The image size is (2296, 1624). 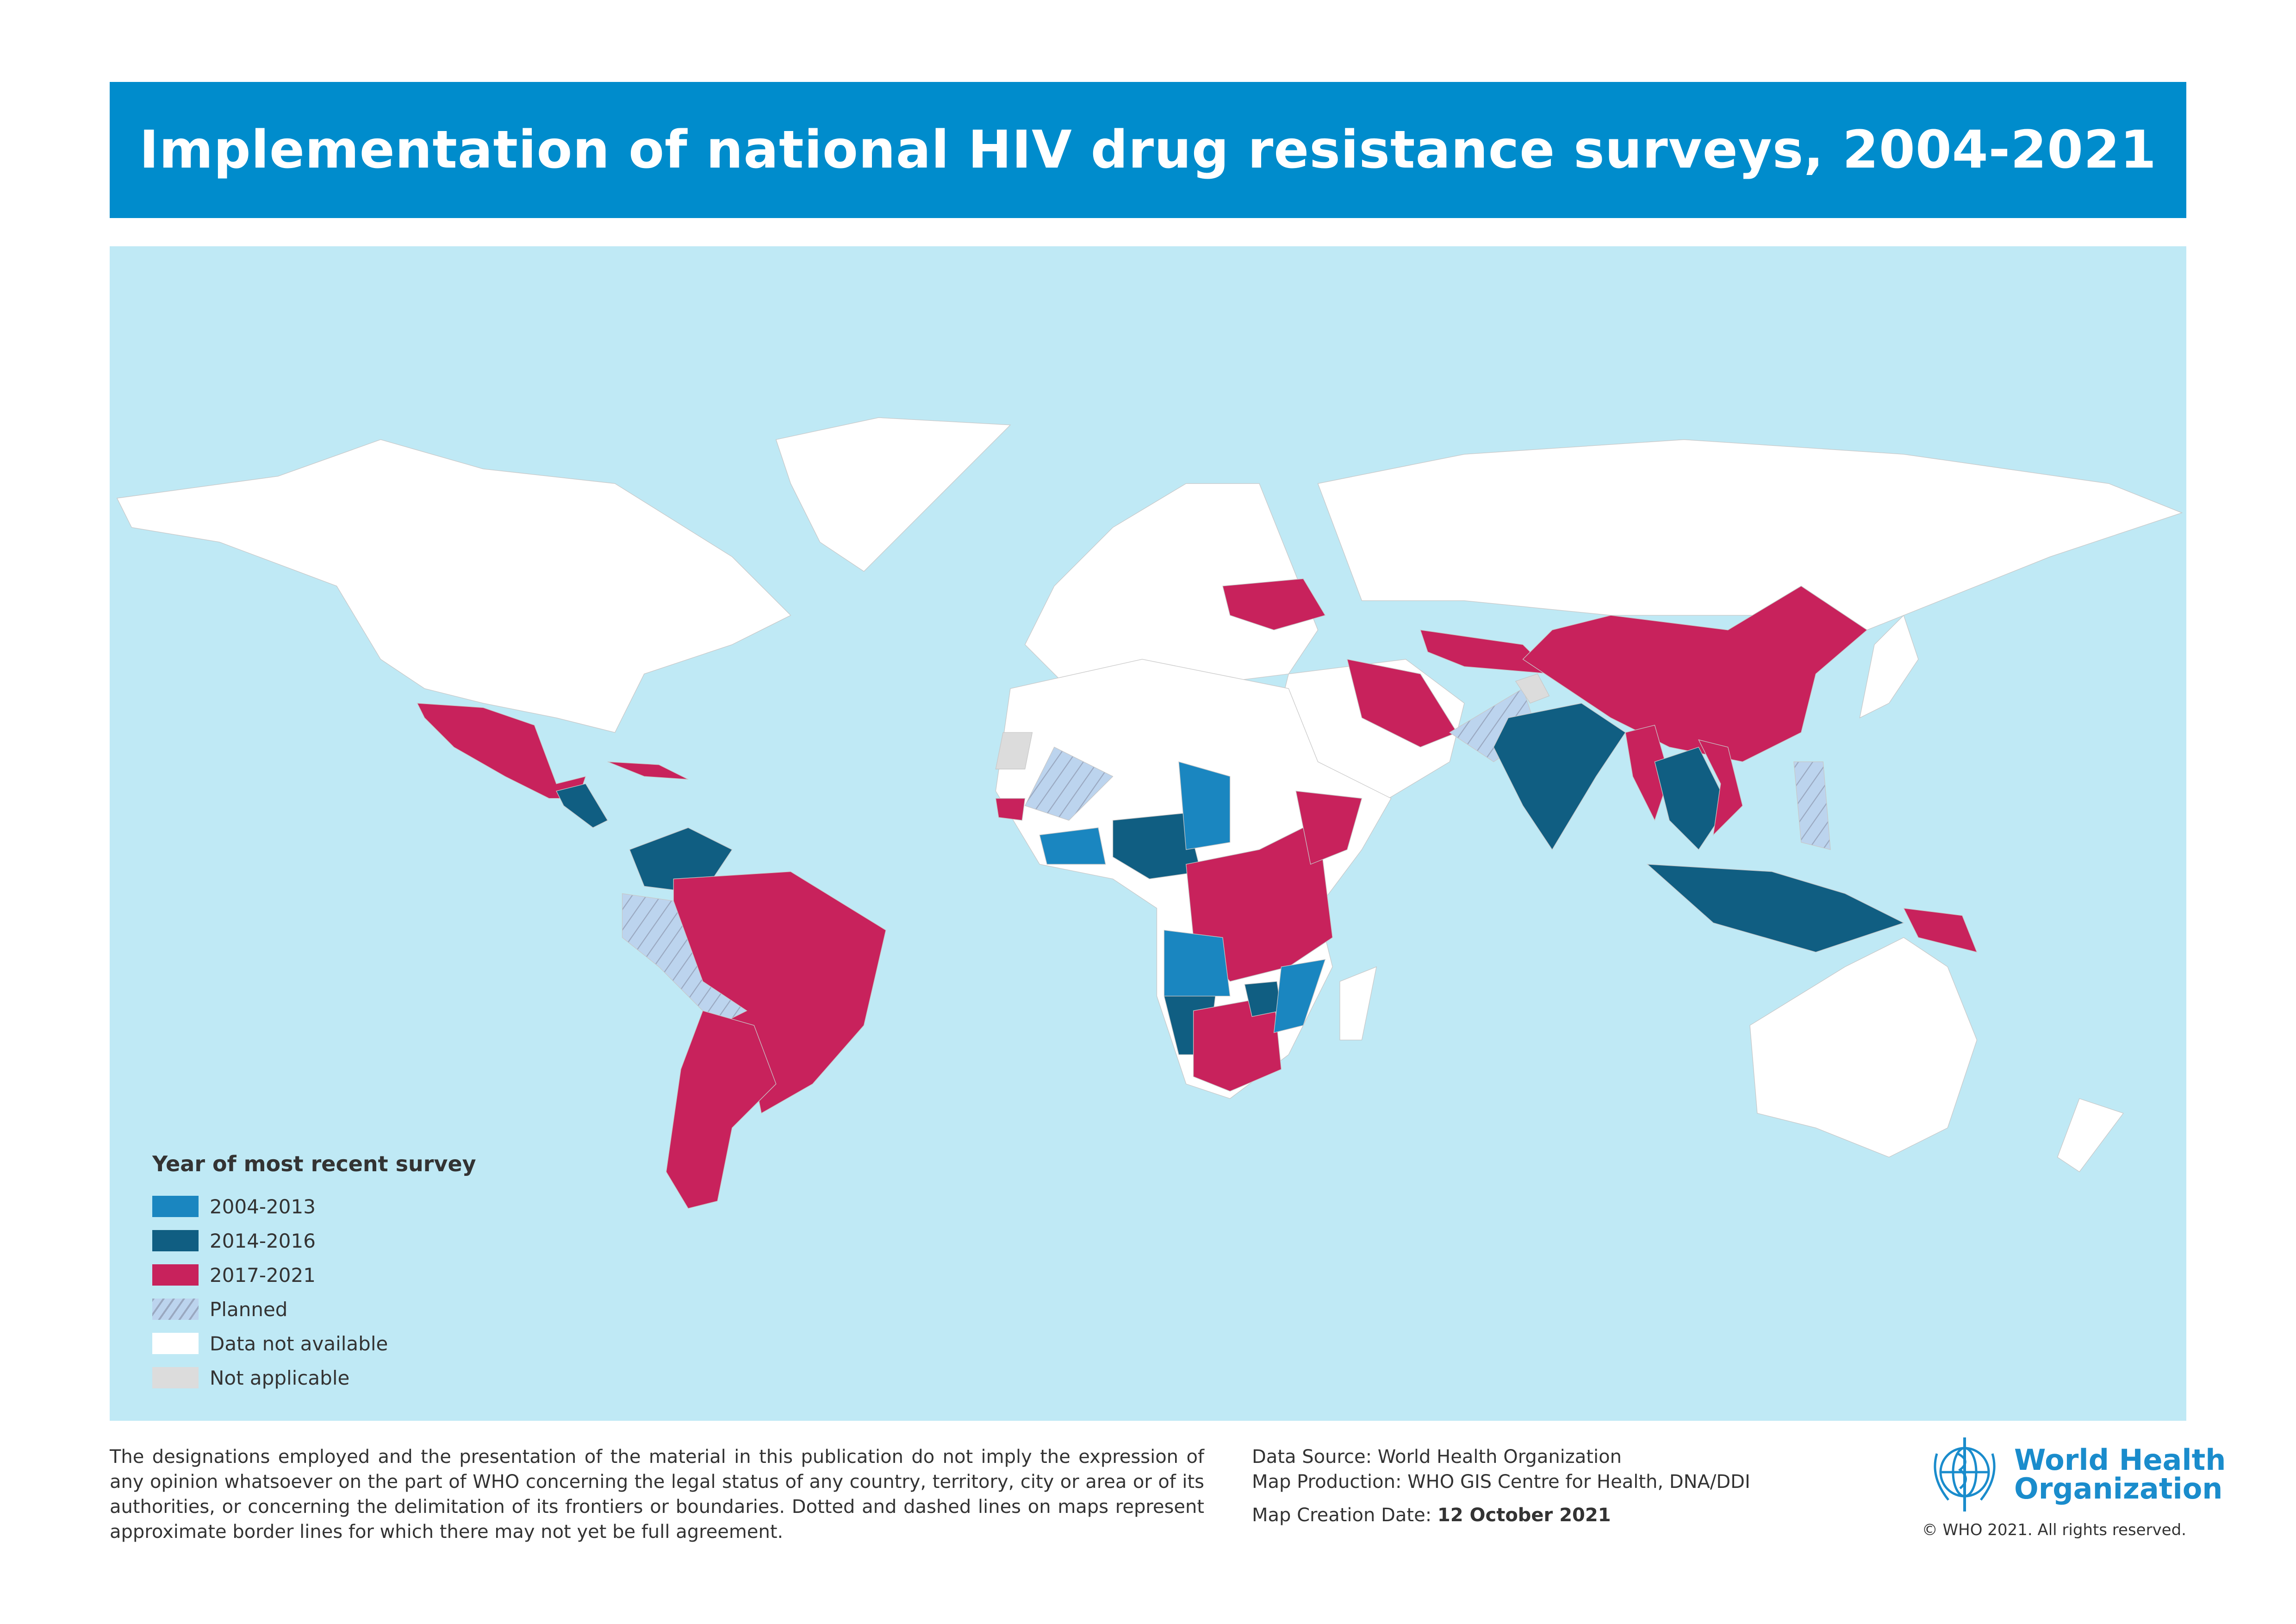 I want to click on legend-label: Data not available, so click(x=299, y=1343).